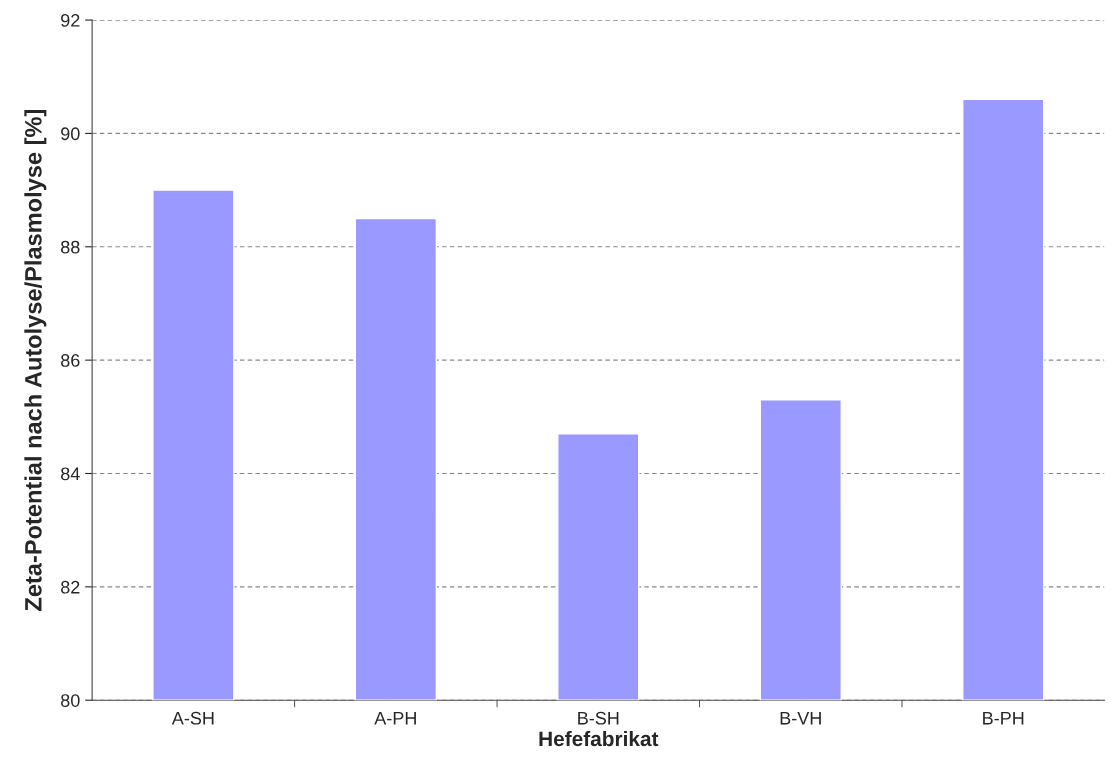  Describe the element at coordinates (70, 700) in the screenshot. I see `y-tick-label: 80` at that location.